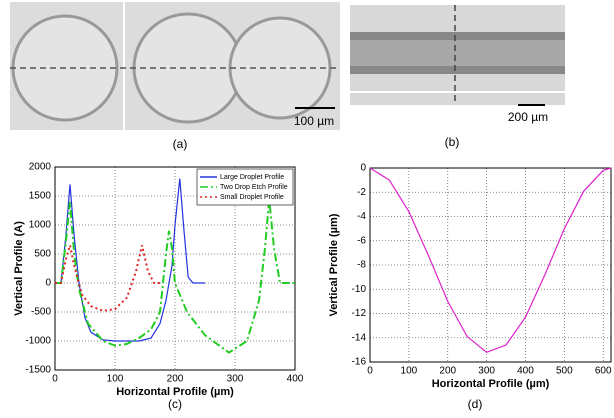 Image resolution: width=614 pixels, height=418 pixels. What do you see at coordinates (40, 167) in the screenshot?
I see `y-tick-label: 2000` at bounding box center [40, 167].